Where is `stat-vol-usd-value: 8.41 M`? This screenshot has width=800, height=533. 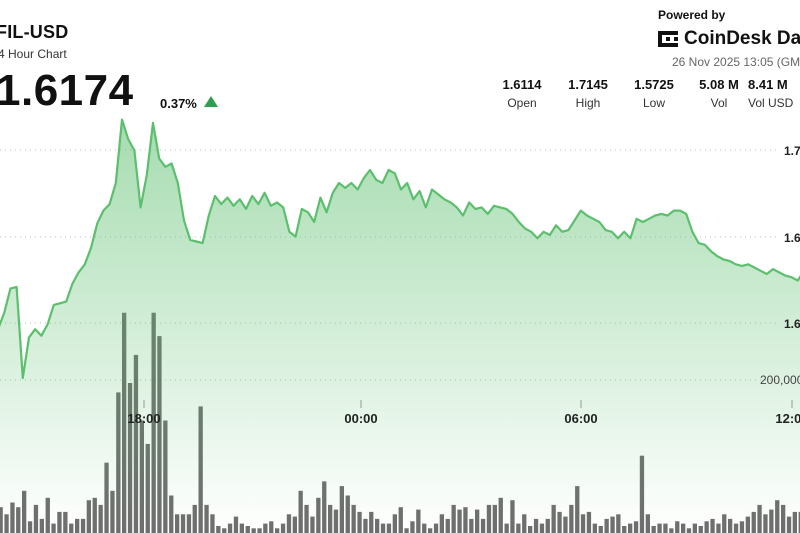
stat-vol-usd-value: 8.41 M is located at coordinates (768, 84).